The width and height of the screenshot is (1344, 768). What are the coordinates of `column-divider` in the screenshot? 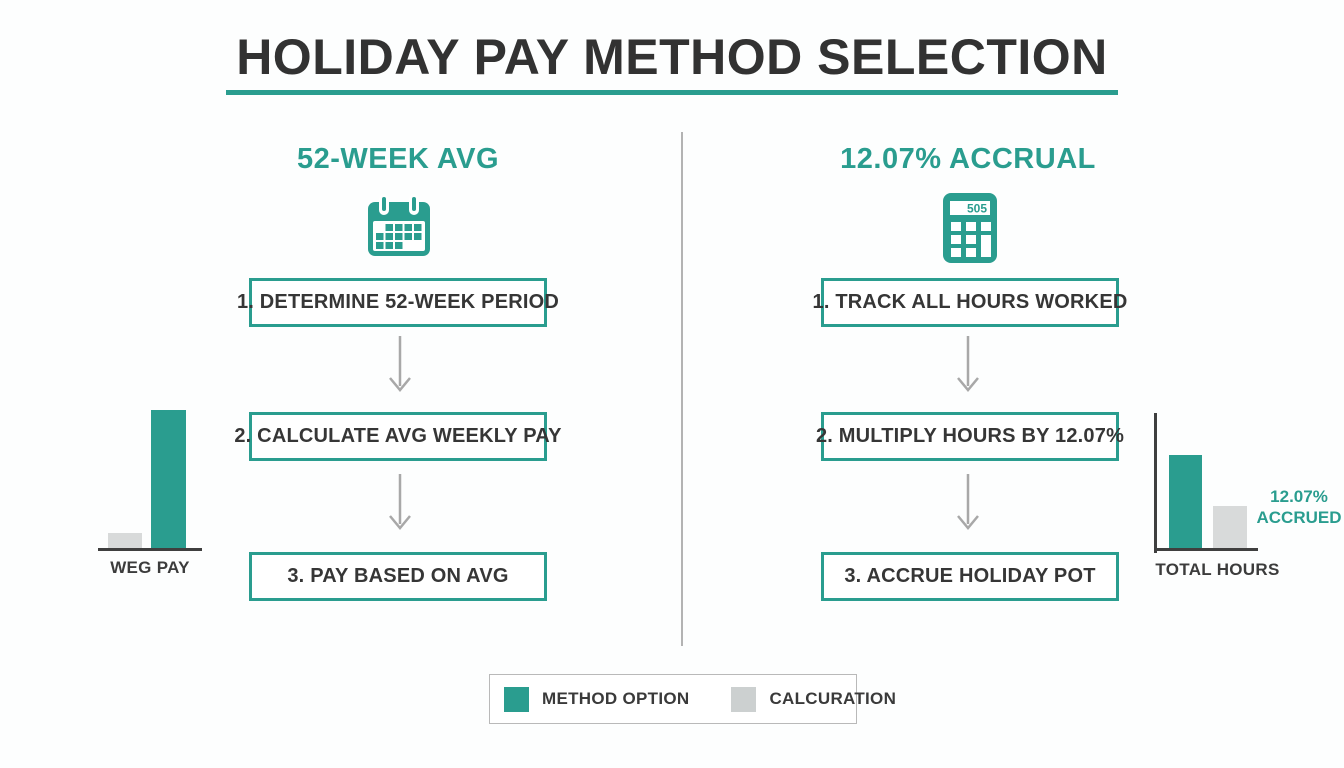 It's located at (682, 389).